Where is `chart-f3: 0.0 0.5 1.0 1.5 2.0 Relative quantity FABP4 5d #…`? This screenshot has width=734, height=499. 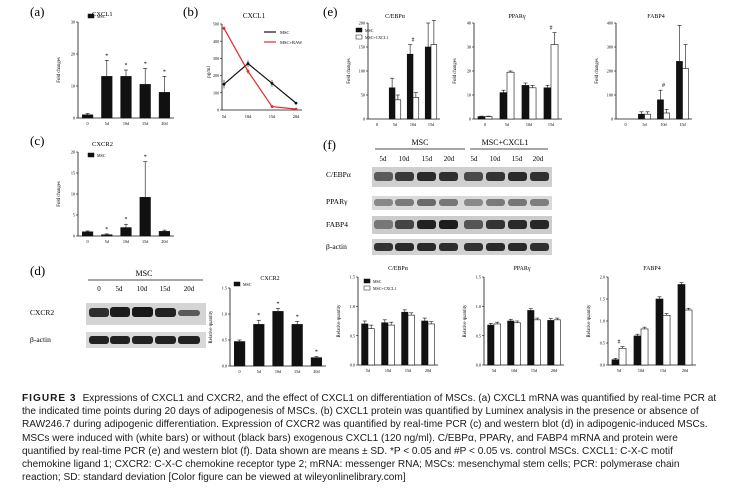
chart-f3: 0.0 0.5 1.0 1.5 2.0 Relative quantity FABP4 5d #… is located at coordinates (641, 319).